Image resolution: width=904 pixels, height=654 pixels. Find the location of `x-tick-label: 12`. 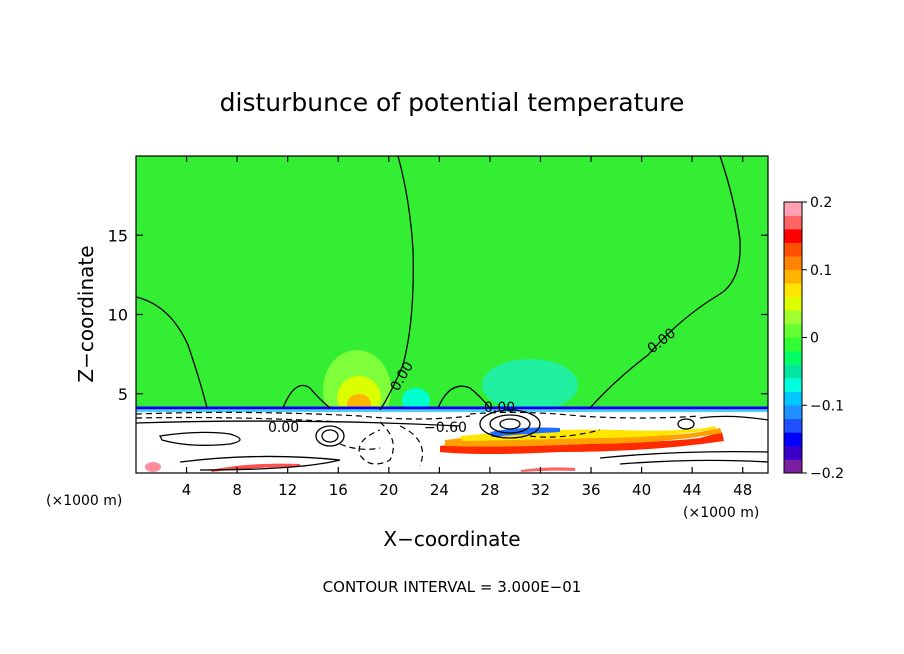

x-tick-label: 12 is located at coordinates (287, 490).